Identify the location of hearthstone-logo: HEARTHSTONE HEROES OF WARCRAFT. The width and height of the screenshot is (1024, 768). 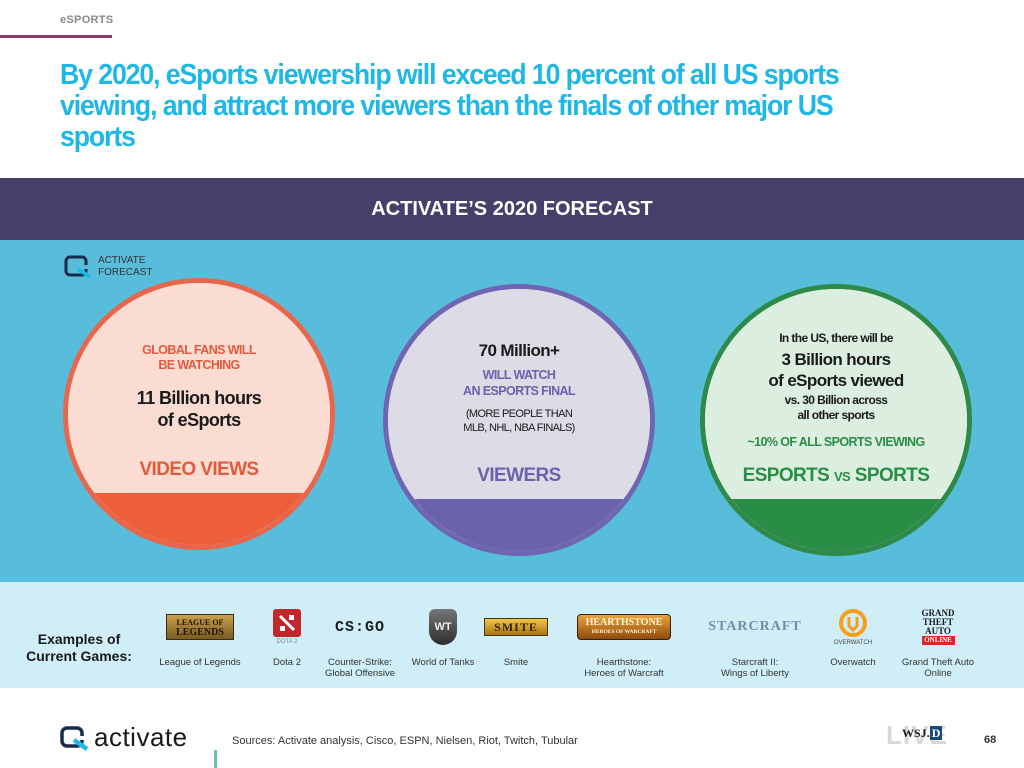
(624, 627).